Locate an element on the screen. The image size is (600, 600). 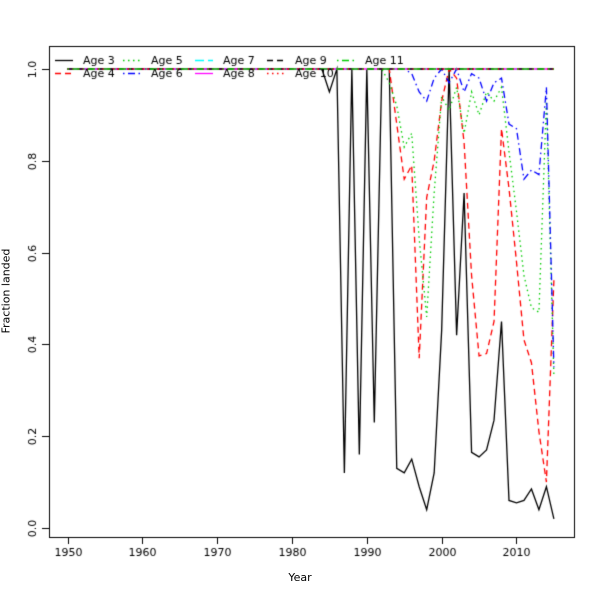
y-axis-title: Fraction landed is located at coordinates (6, 291).